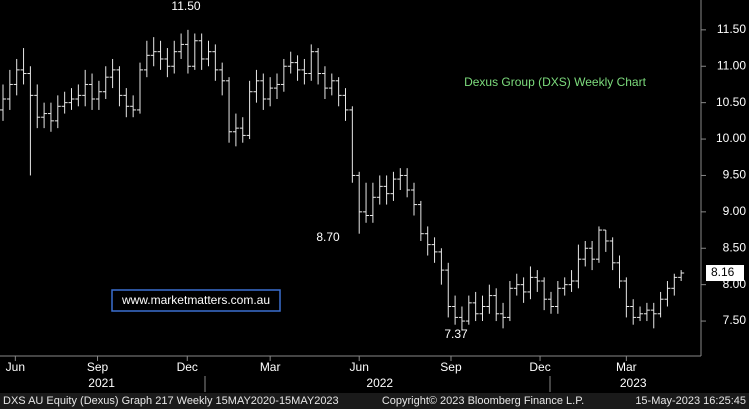  I want to click on chart-title: Dexus Group (DXS) Weekly Chart, so click(555, 82).